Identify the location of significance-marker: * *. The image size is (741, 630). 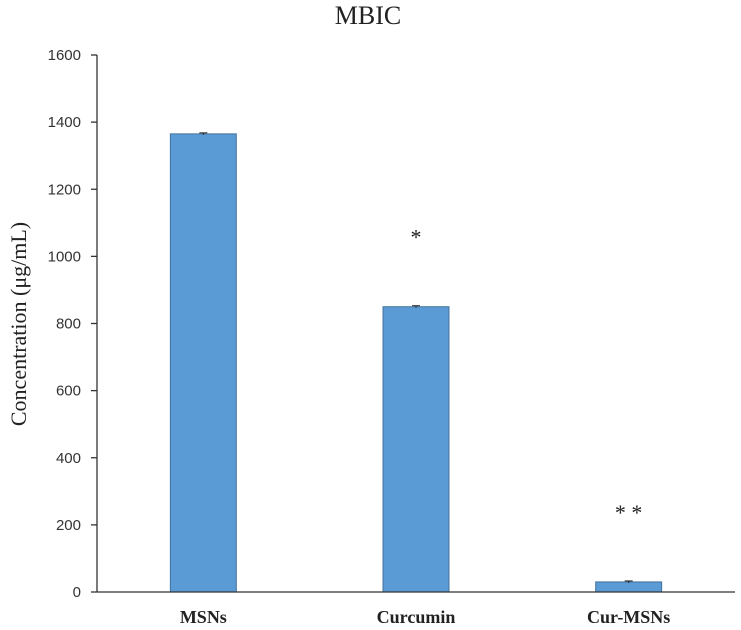
(629, 512).